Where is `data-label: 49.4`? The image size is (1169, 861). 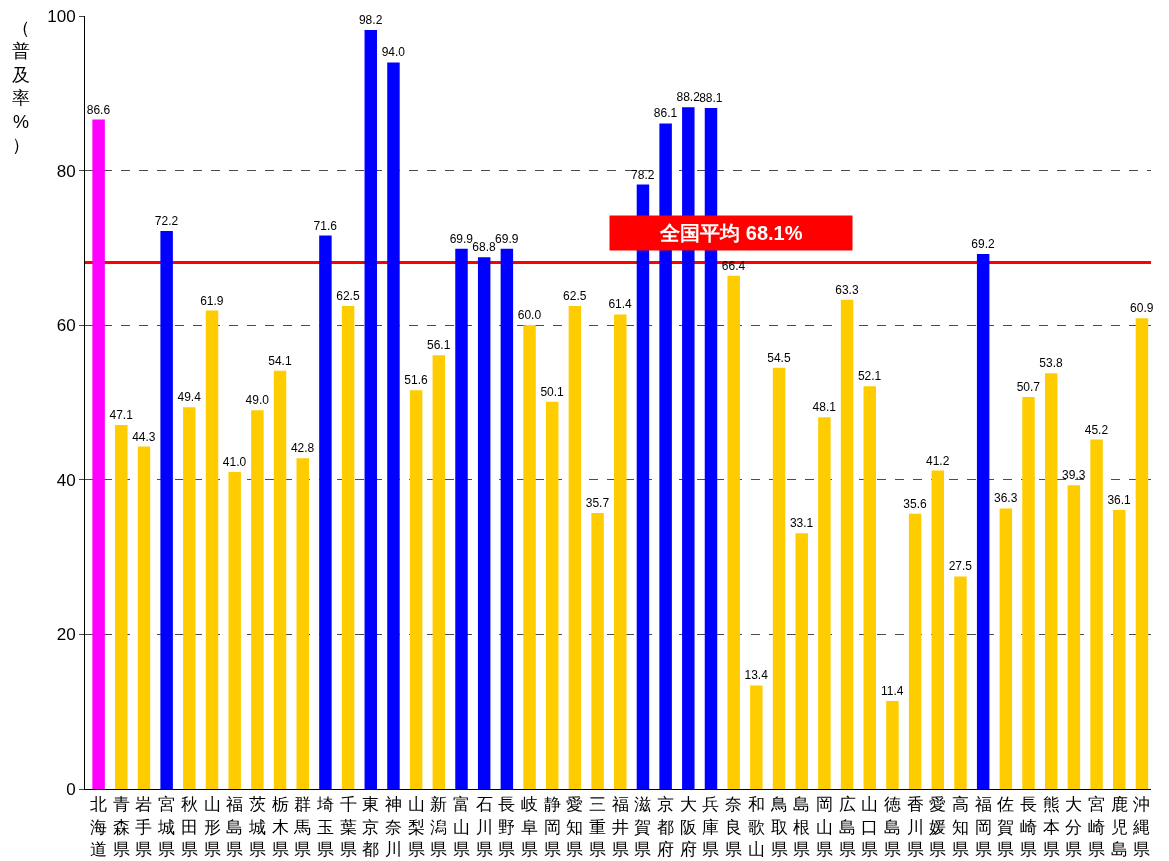
data-label: 49.4 is located at coordinates (189, 397).